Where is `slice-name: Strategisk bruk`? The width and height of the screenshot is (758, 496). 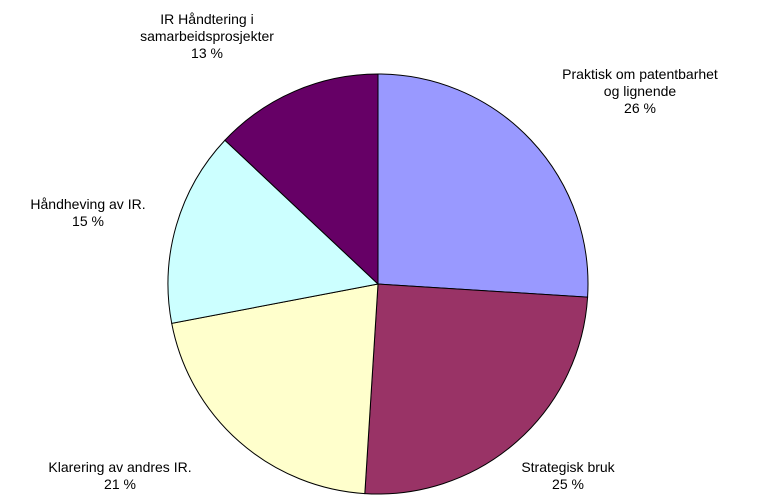
slice-name: Strategisk bruk is located at coordinates (568, 467).